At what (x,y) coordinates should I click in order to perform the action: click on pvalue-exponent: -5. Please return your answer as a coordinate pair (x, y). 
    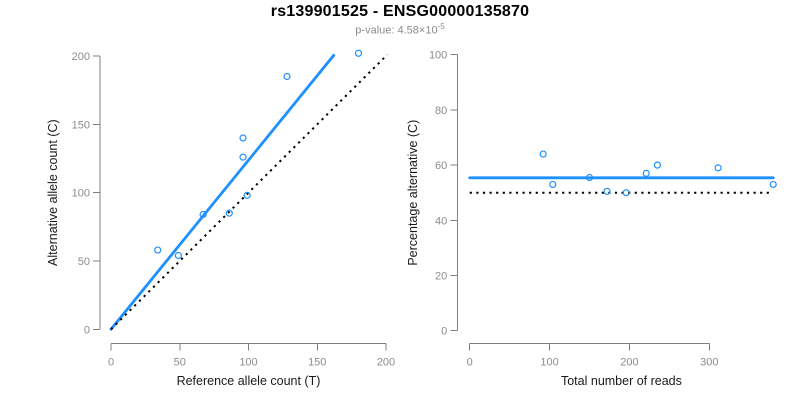
    Looking at the image, I should click on (441, 26).